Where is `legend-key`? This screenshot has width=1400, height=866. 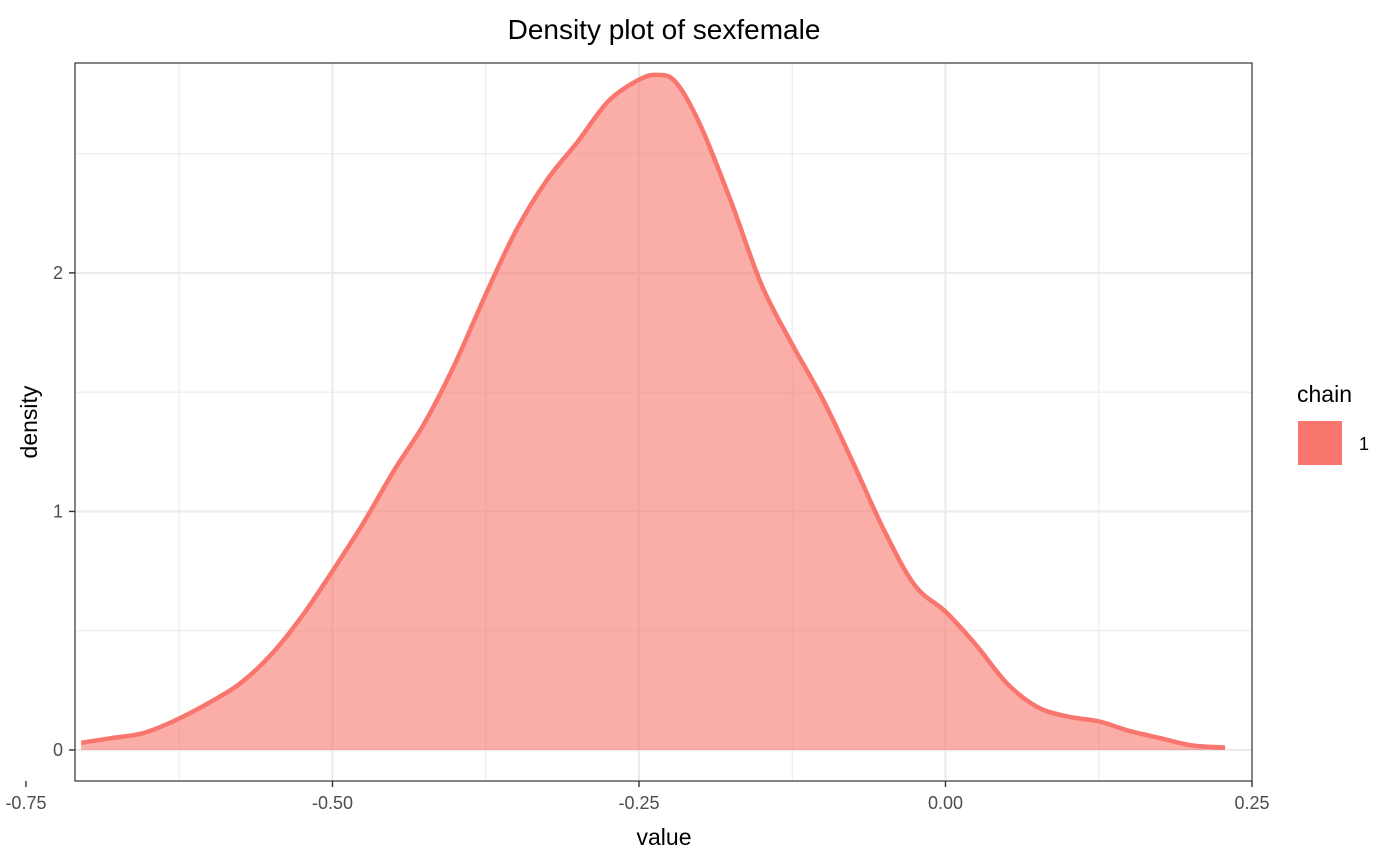 legend-key is located at coordinates (1320, 443).